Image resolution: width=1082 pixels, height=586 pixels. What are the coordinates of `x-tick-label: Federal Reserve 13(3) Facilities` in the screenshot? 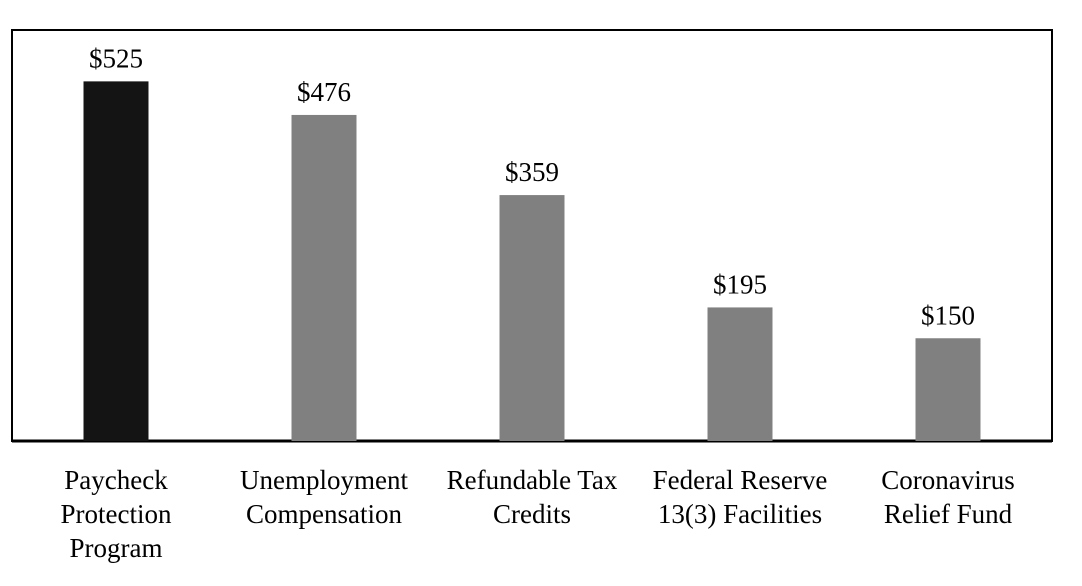 It's located at (740, 497).